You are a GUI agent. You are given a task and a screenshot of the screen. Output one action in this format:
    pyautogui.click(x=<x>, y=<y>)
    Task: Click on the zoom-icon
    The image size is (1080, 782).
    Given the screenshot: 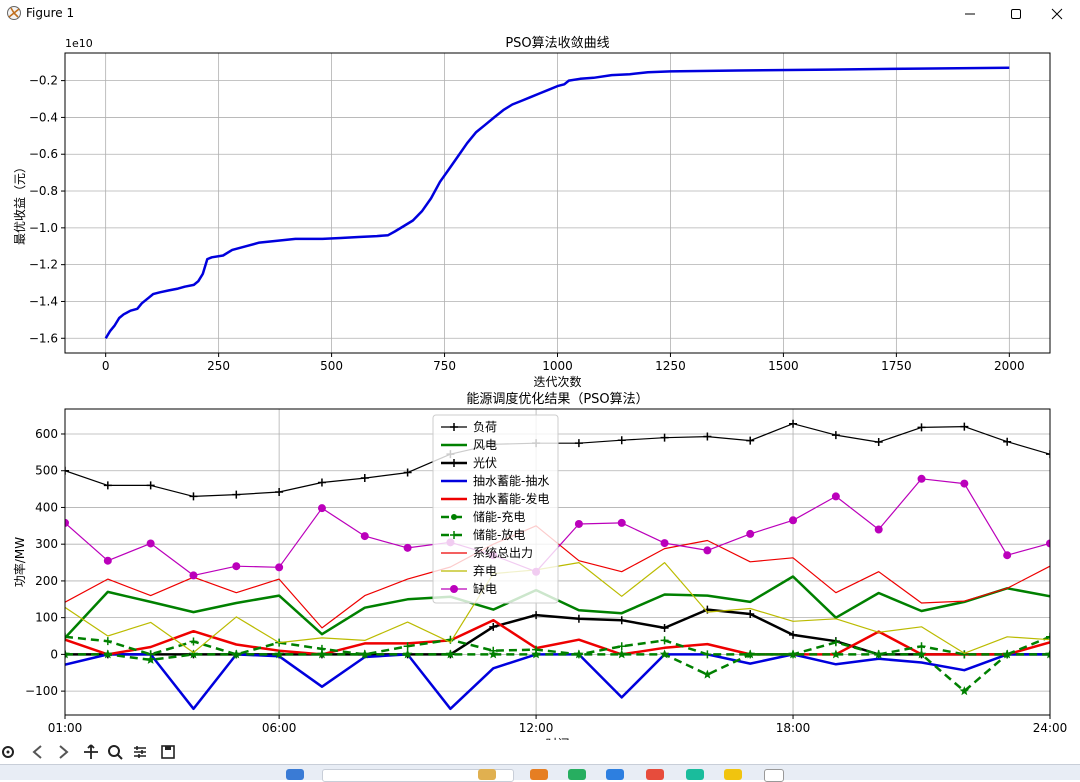 What is the action you would take?
    pyautogui.click(x=115, y=752)
    